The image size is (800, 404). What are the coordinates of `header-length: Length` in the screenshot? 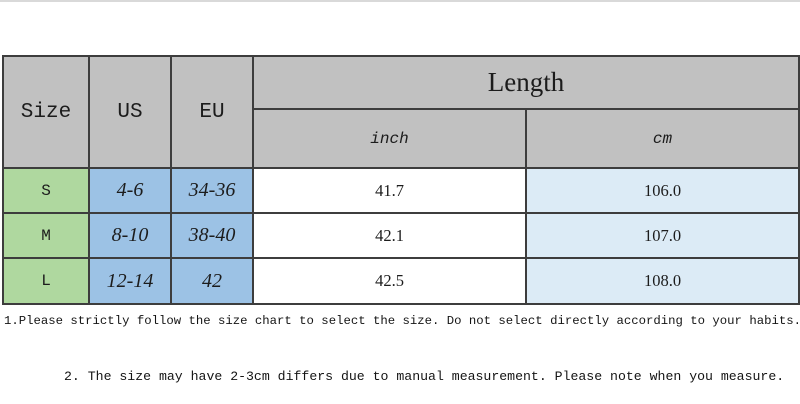 It's located at (525, 82).